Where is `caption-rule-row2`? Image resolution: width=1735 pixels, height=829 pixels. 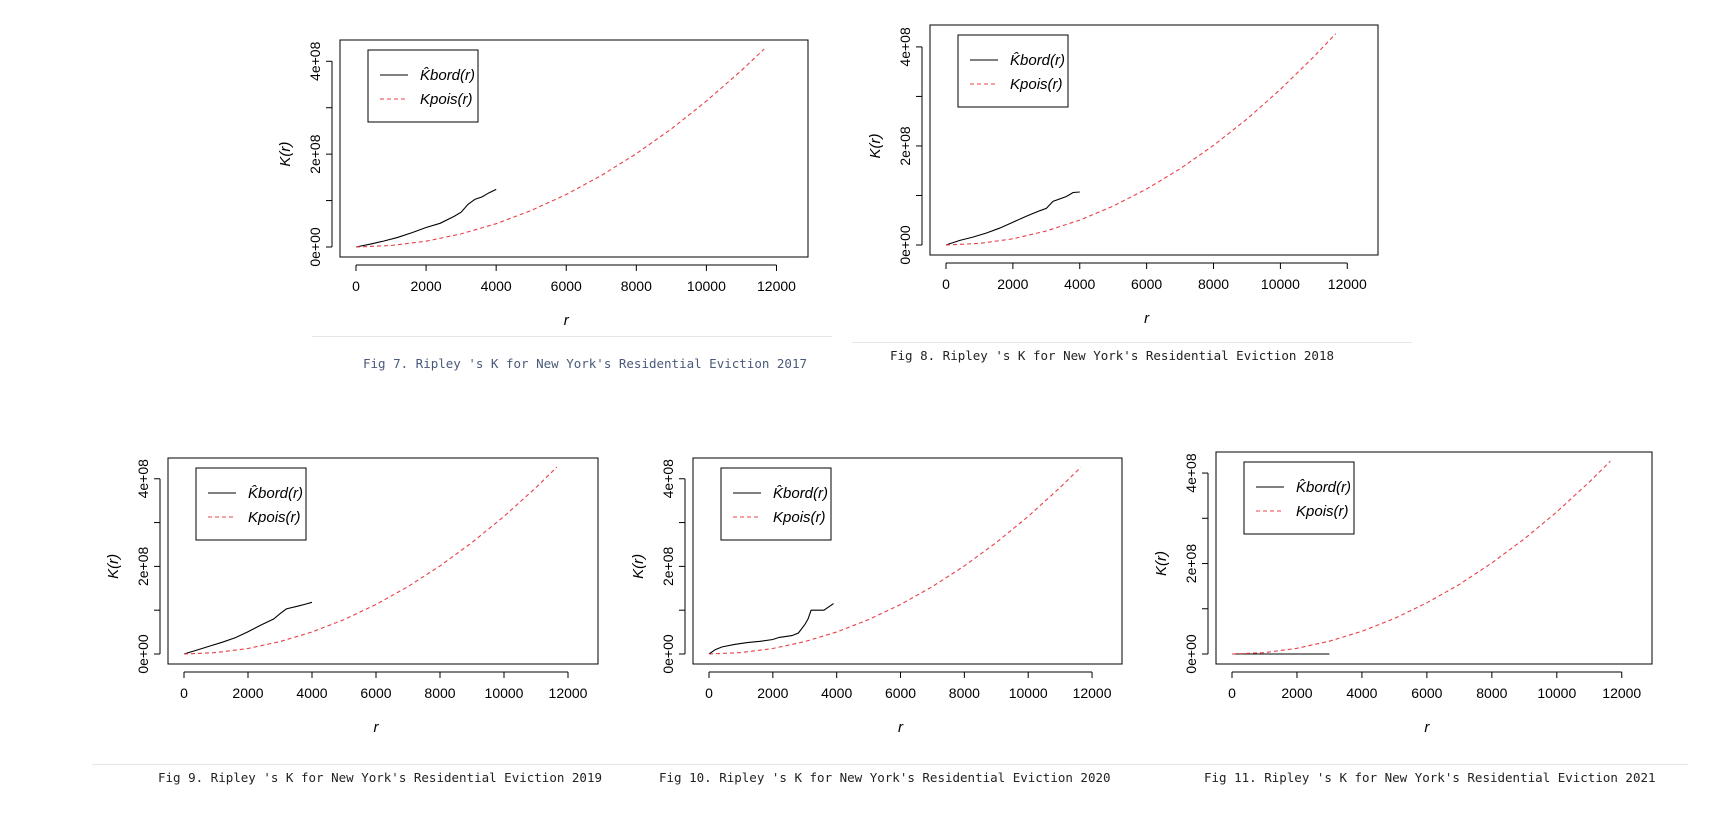 caption-rule-row2 is located at coordinates (890, 764).